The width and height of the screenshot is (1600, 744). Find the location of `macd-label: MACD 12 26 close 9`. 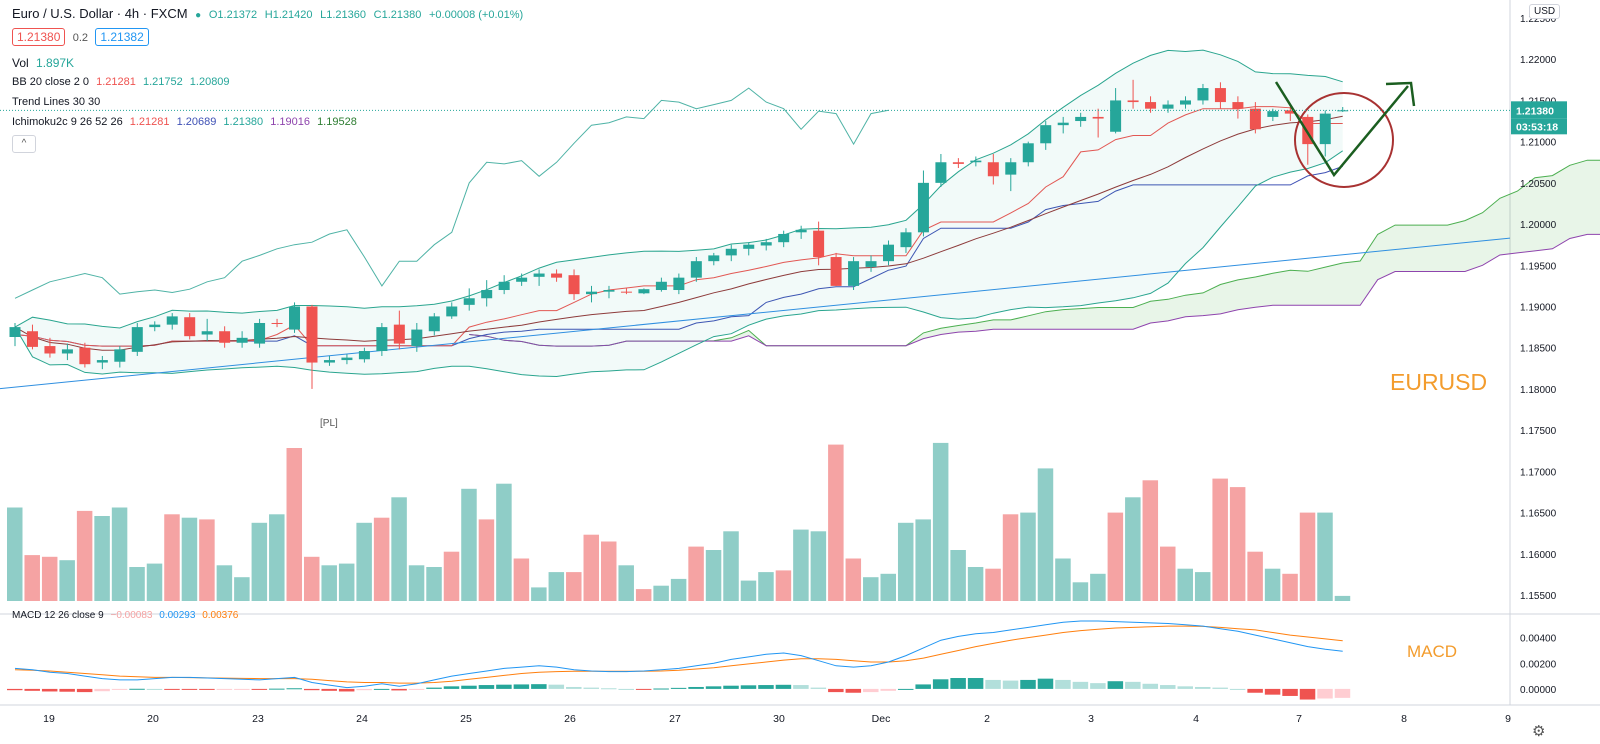

macd-label: MACD 12 26 close 9 is located at coordinates (58, 615).